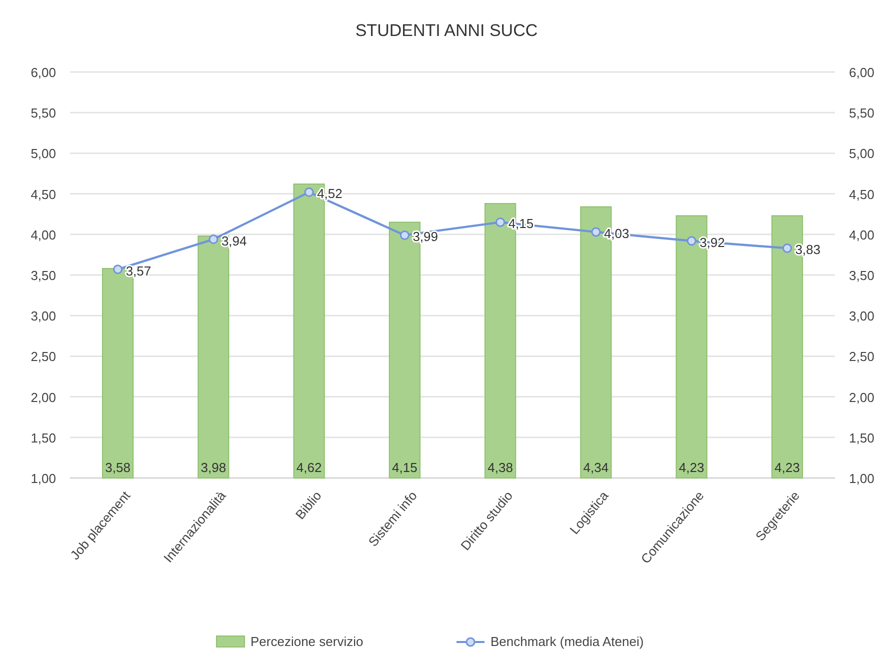  I want to click on y2-tick-label: 1,00, so click(861, 478).